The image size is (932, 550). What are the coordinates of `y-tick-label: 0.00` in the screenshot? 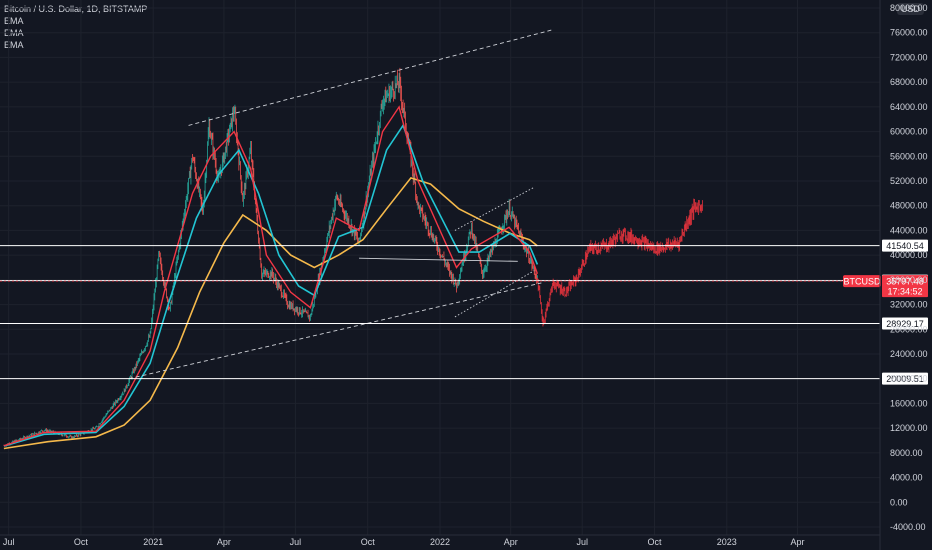 It's located at (899, 502).